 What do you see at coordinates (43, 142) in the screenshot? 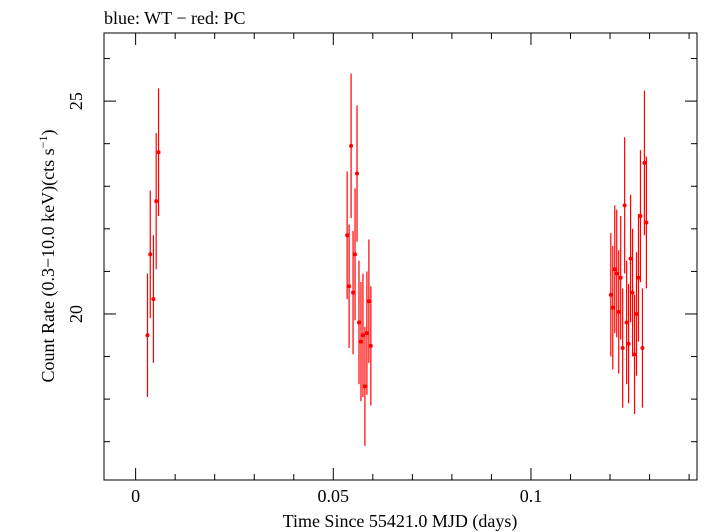
I see `y-axis-title-superscript: −1` at bounding box center [43, 142].